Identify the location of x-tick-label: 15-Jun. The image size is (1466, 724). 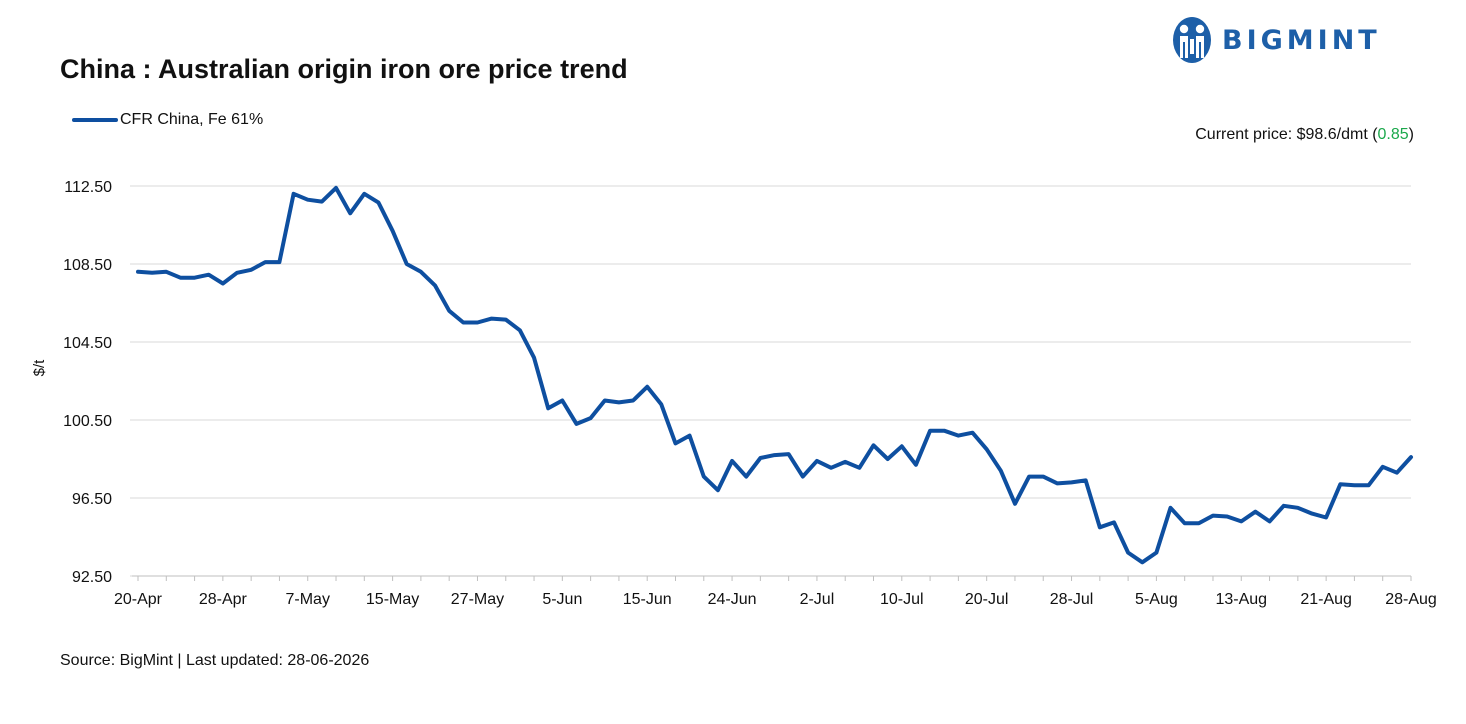
(647, 599).